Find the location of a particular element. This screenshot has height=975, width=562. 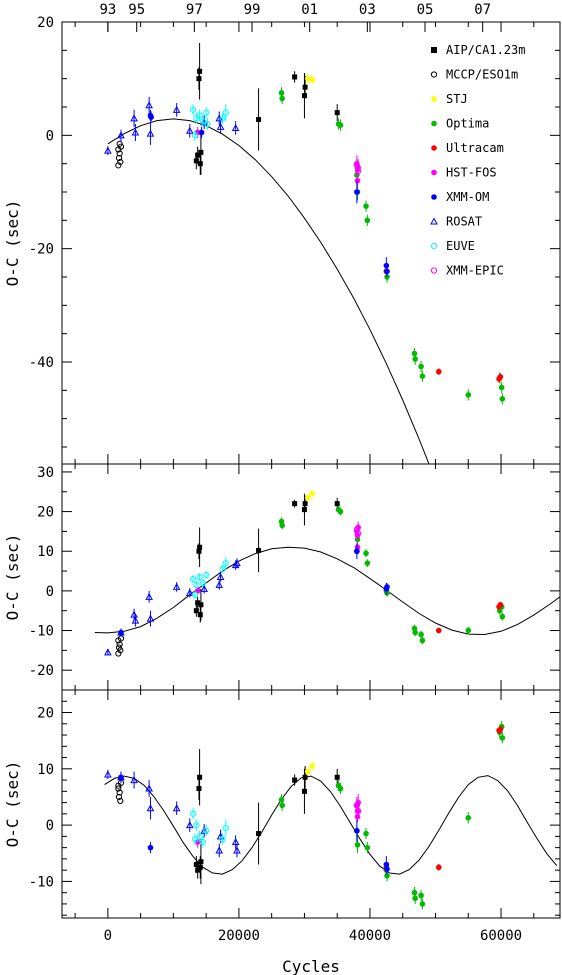

y-tick-label: 30 is located at coordinates (45, 473).